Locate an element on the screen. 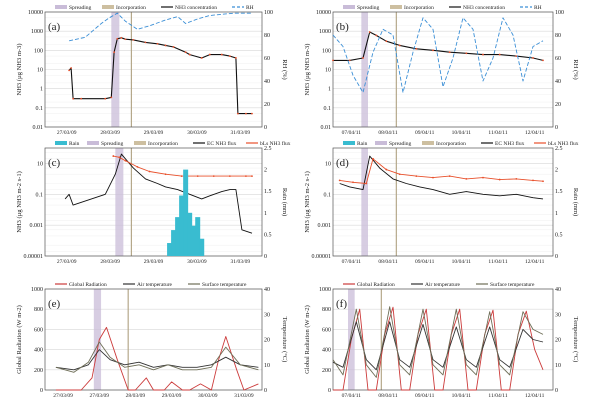 The height and width of the screenshot is (410, 598). y2tick-label: 0.5 is located at coordinates (559, 235).